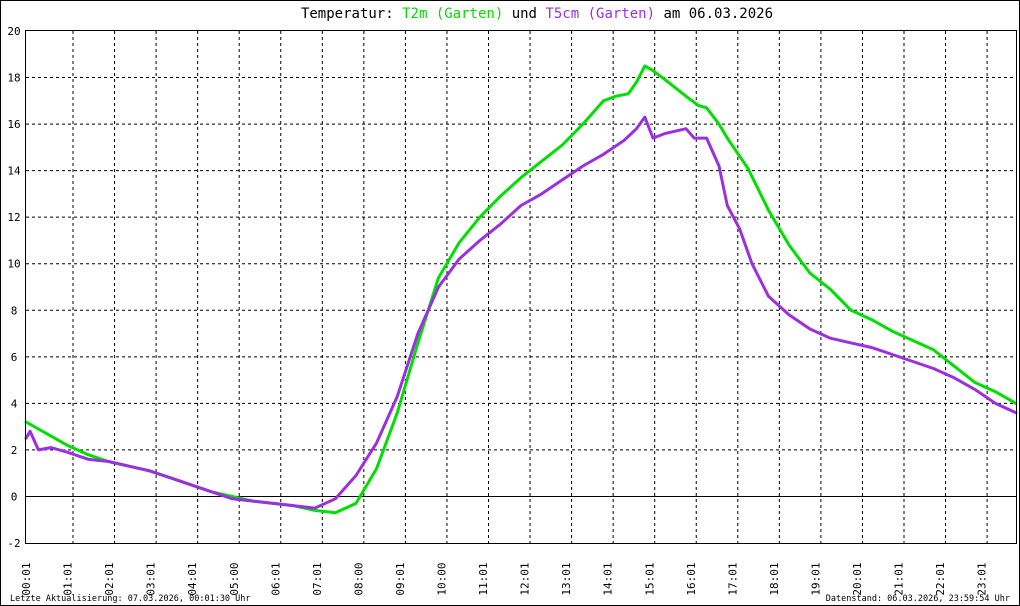 Image resolution: width=1020 pixels, height=606 pixels. What do you see at coordinates (899, 578) in the screenshot?
I see `x-tick-label: 21:01` at bounding box center [899, 578].